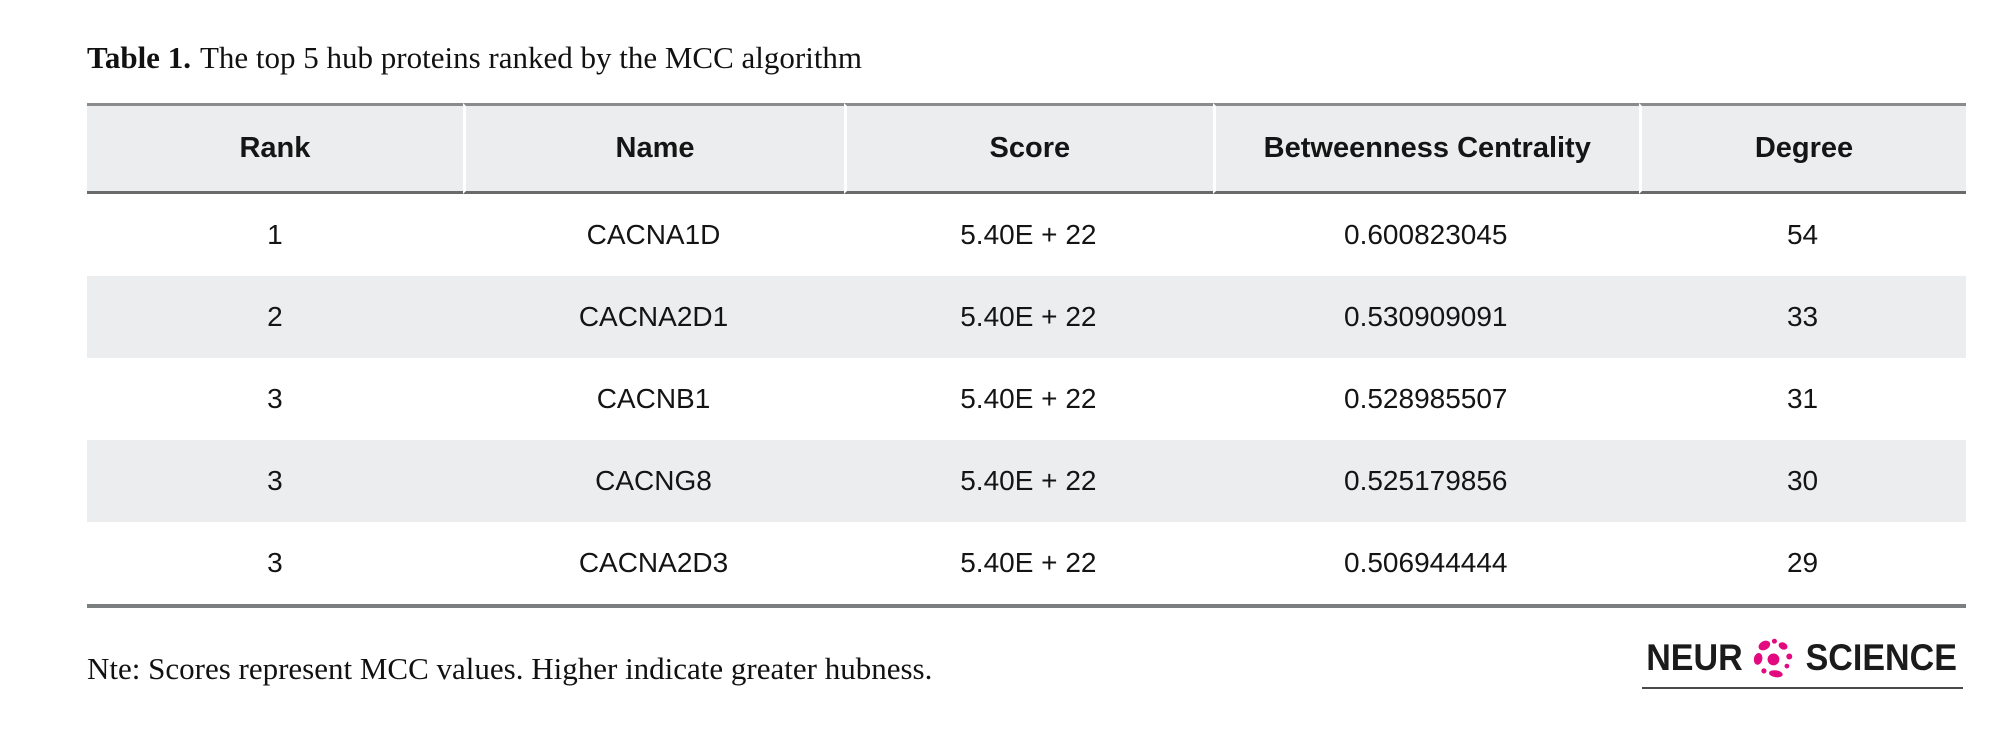 Image resolution: width=2000 pixels, height=736 pixels. Describe the element at coordinates (653, 481) in the screenshot. I see `table-cell: CACNG8` at that location.